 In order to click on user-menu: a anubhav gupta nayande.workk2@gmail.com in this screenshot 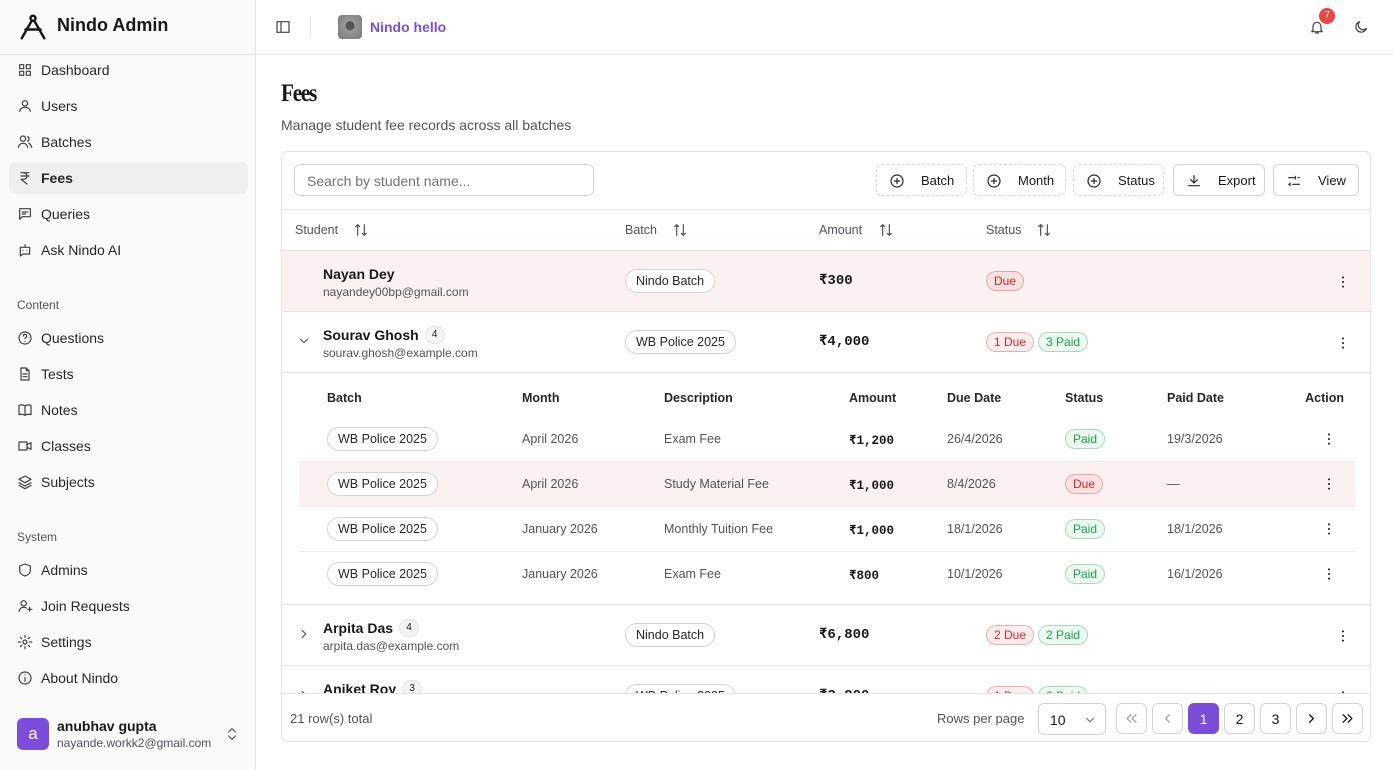, I will do `click(128, 734)`.